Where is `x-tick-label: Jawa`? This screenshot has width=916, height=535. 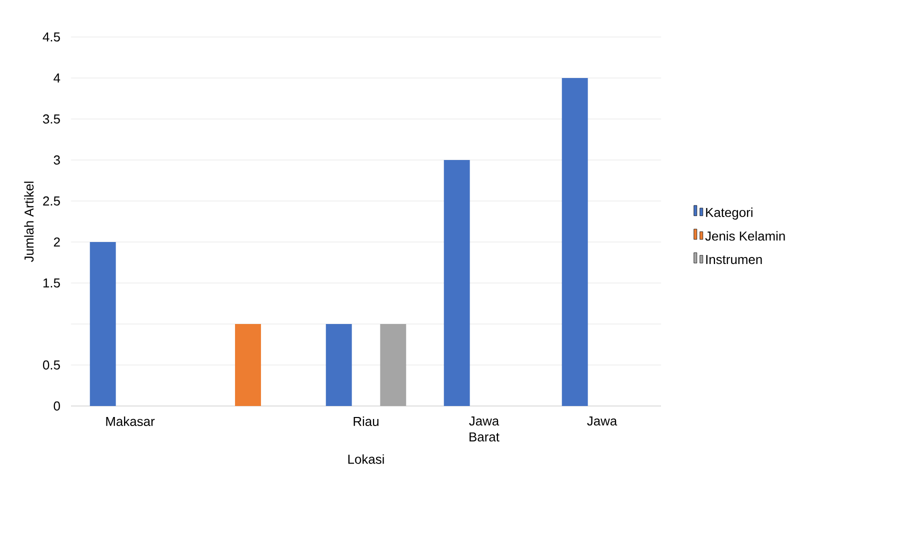
x-tick-label: Jawa is located at coordinates (602, 421).